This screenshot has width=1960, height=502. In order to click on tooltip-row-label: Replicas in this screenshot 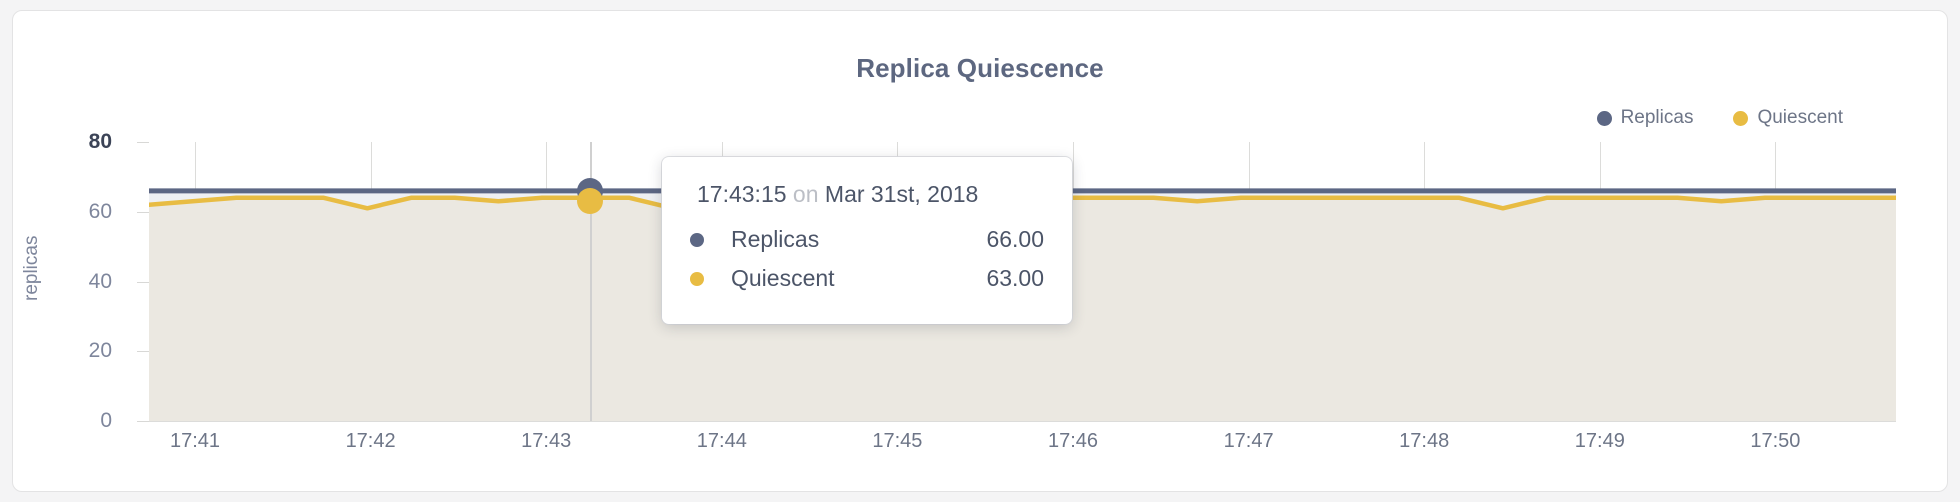, I will do `click(775, 239)`.